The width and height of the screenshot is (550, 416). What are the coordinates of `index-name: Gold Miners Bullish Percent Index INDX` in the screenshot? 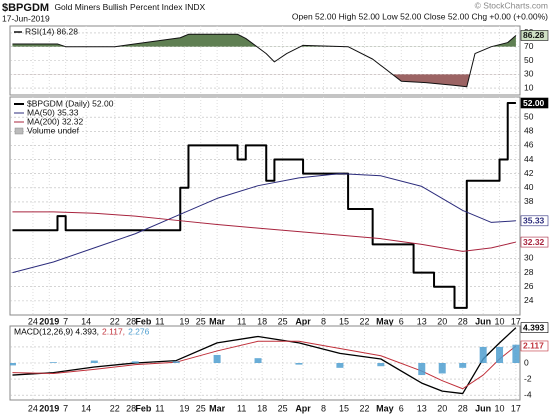 It's located at (129, 7).